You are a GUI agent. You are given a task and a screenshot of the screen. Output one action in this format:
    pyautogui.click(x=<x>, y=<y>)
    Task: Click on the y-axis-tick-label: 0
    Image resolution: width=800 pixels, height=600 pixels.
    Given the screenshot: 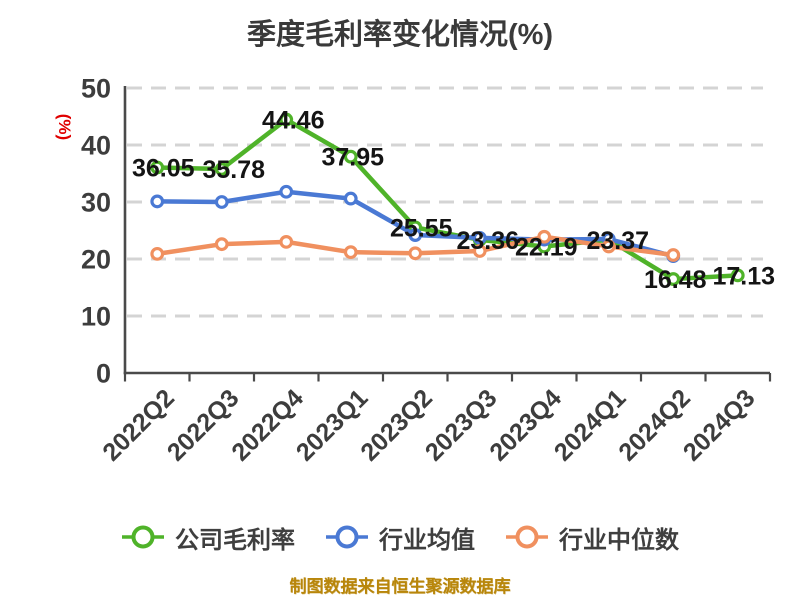 What is the action you would take?
    pyautogui.click(x=103, y=374)
    